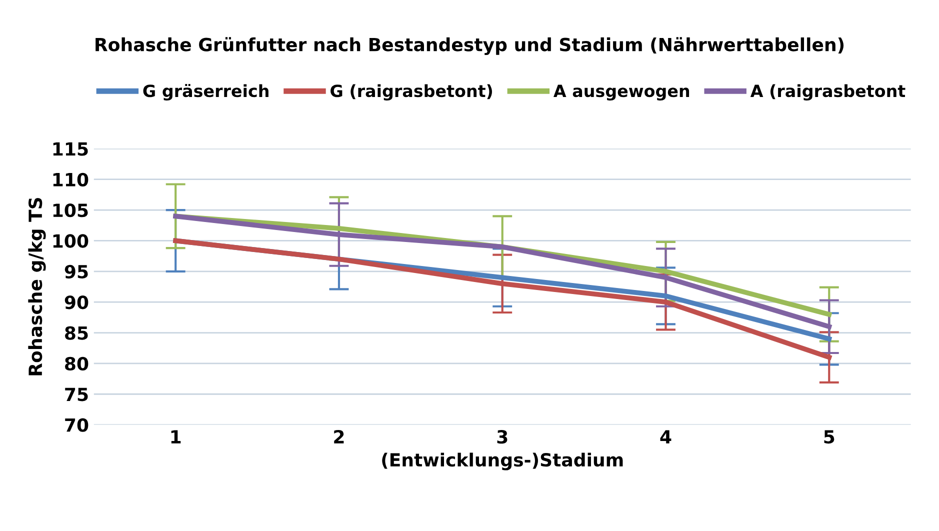  What do you see at coordinates (666, 437) in the screenshot?
I see `x-tick-label: 4` at bounding box center [666, 437].